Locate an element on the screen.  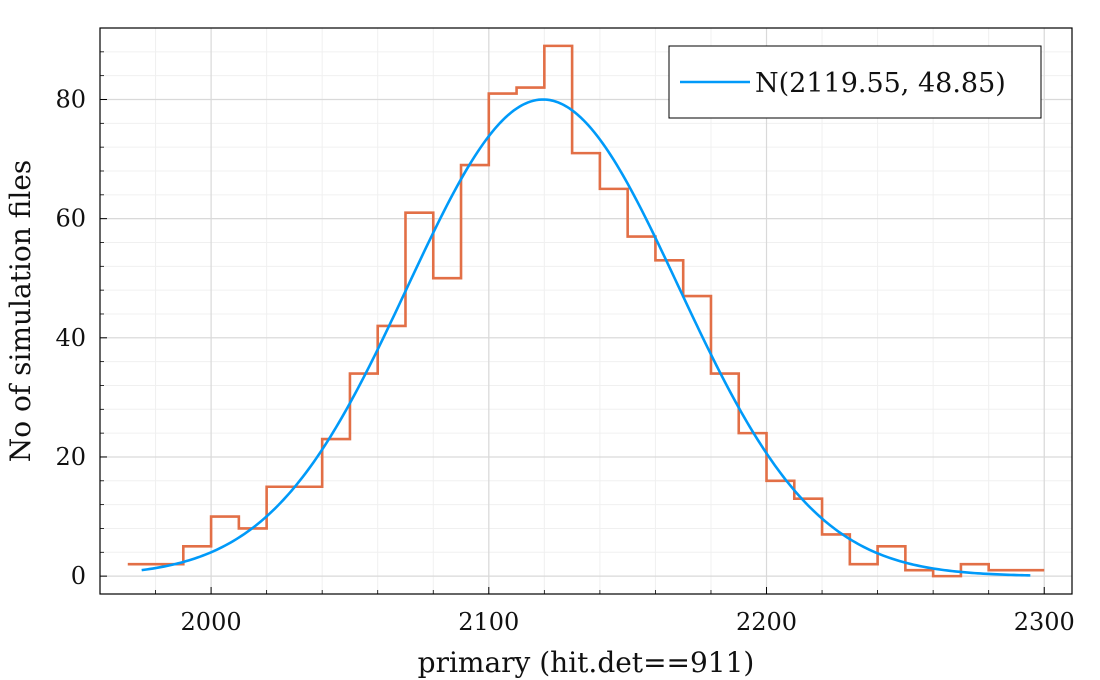
legend: N(2119.55, 48.85) is located at coordinates (855, 82).